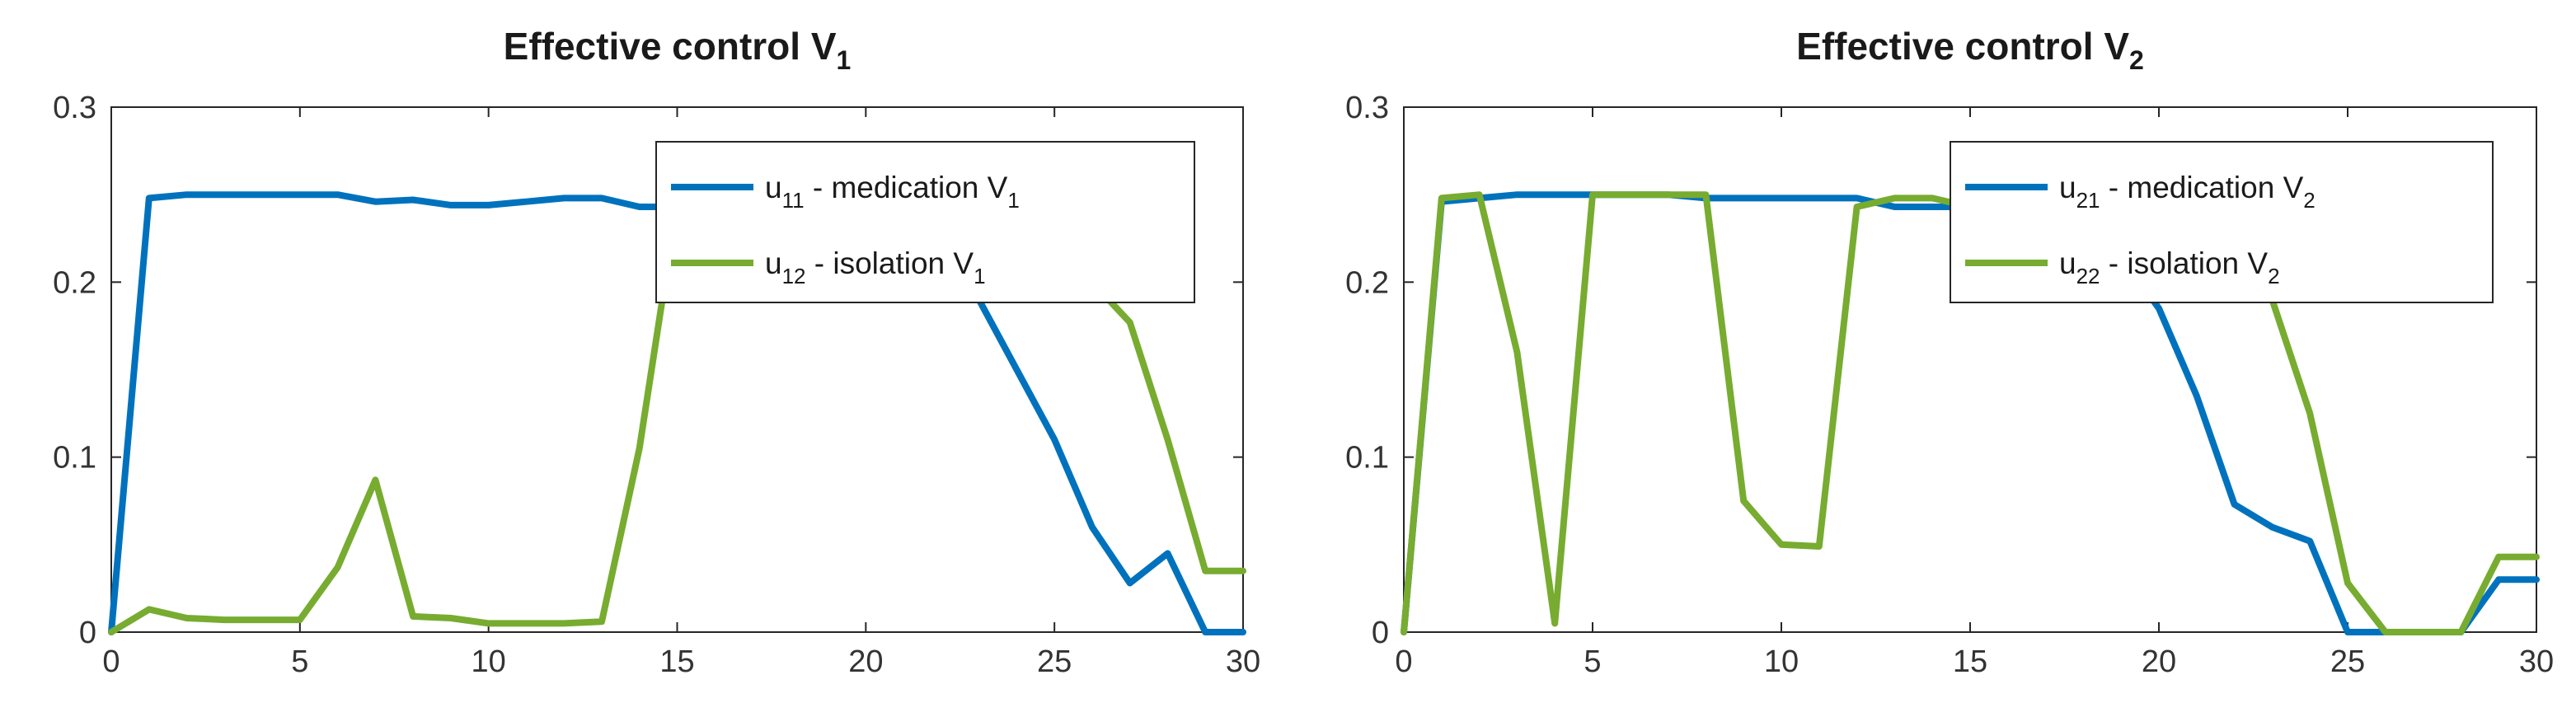  Describe the element at coordinates (2136, 60) in the screenshot. I see `chart-title-subscript: 2` at that location.